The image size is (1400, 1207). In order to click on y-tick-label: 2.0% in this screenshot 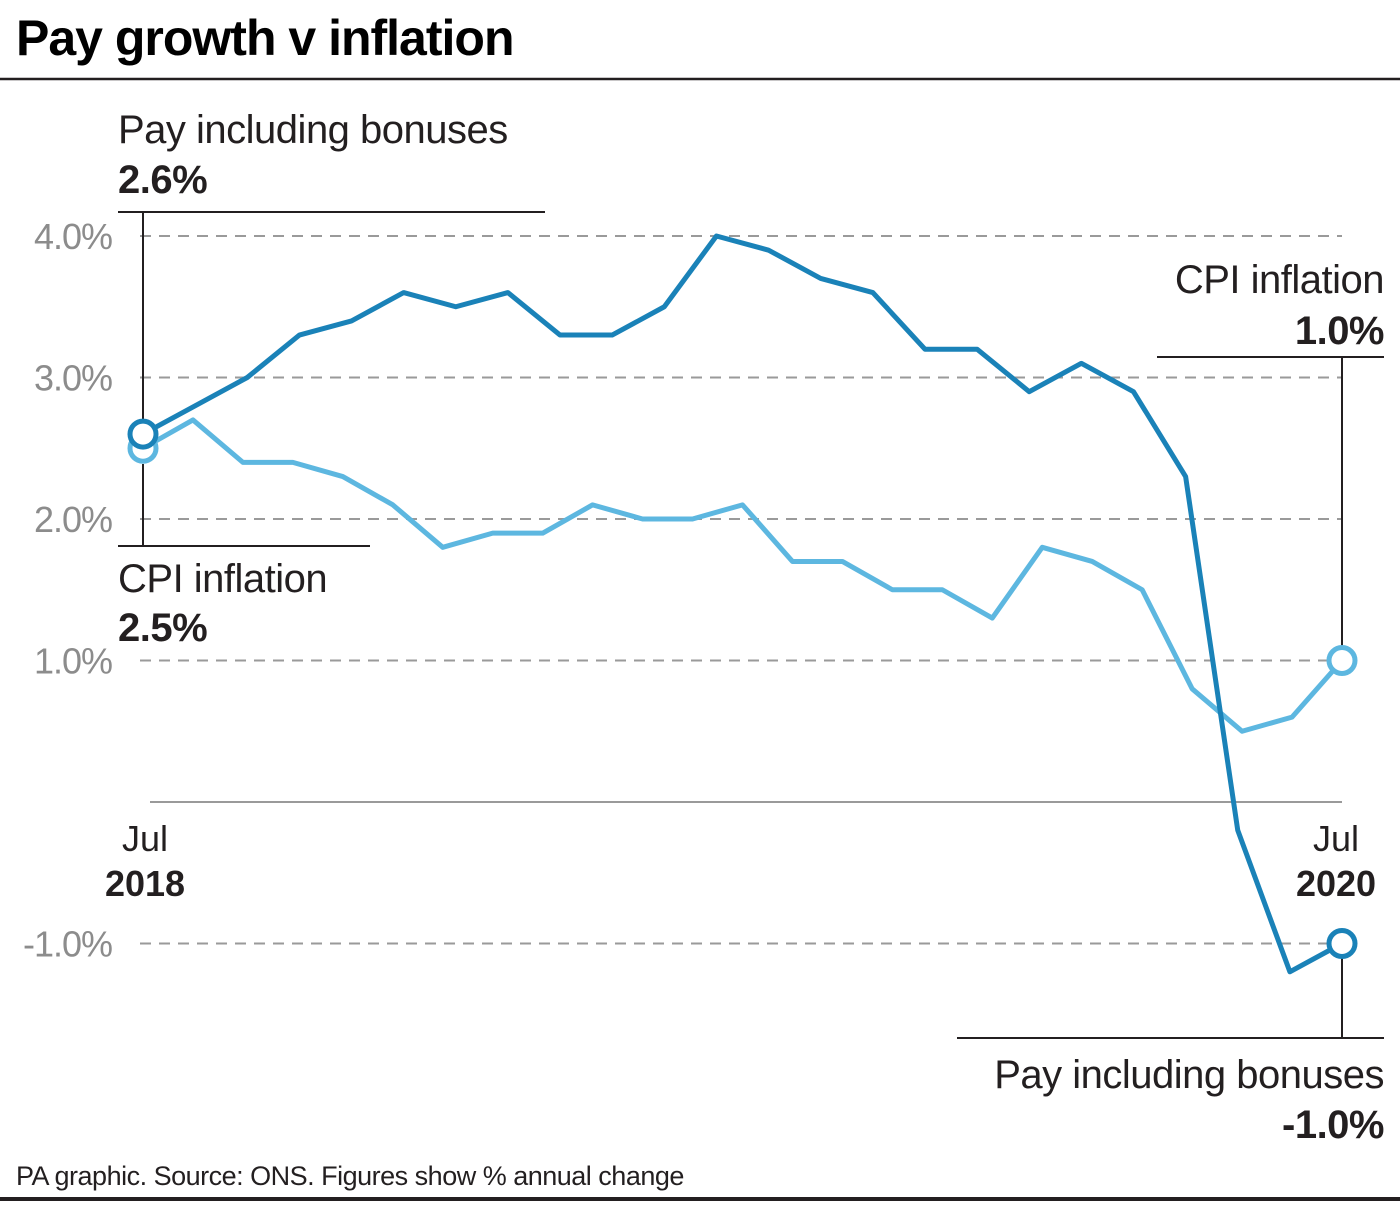, I will do `click(73, 519)`.